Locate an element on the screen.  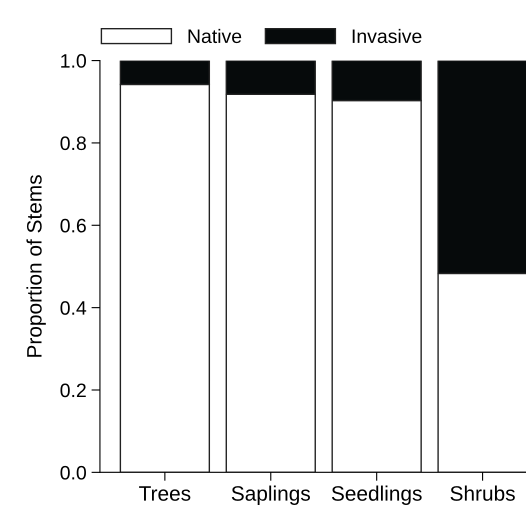
x-tick-label: Trees is located at coordinates (164, 493).